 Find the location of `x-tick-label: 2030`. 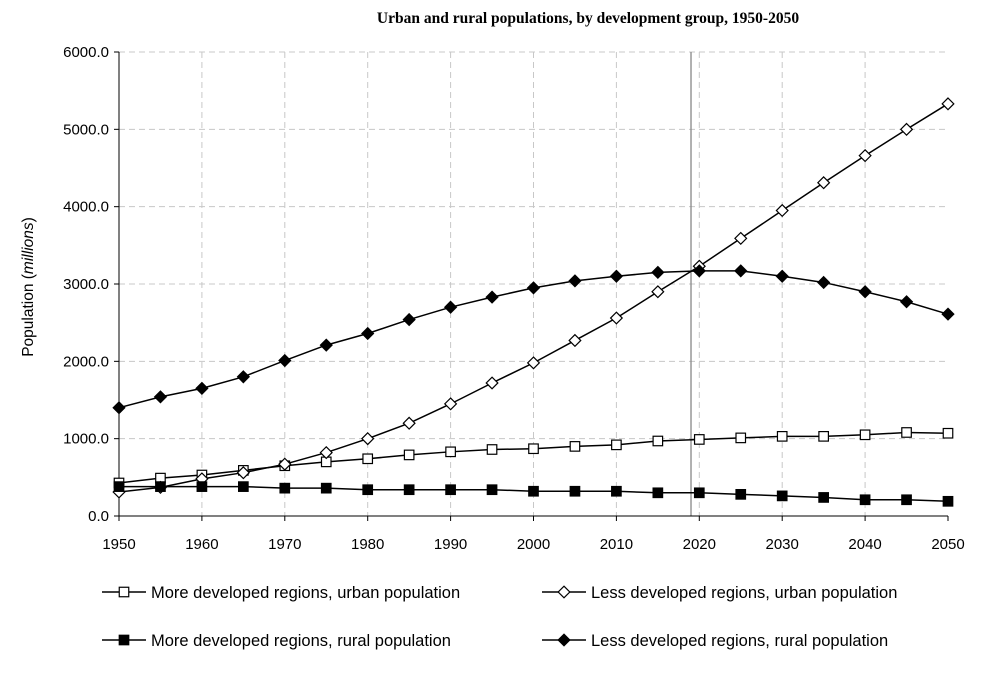

x-tick-label: 2030 is located at coordinates (782, 544).